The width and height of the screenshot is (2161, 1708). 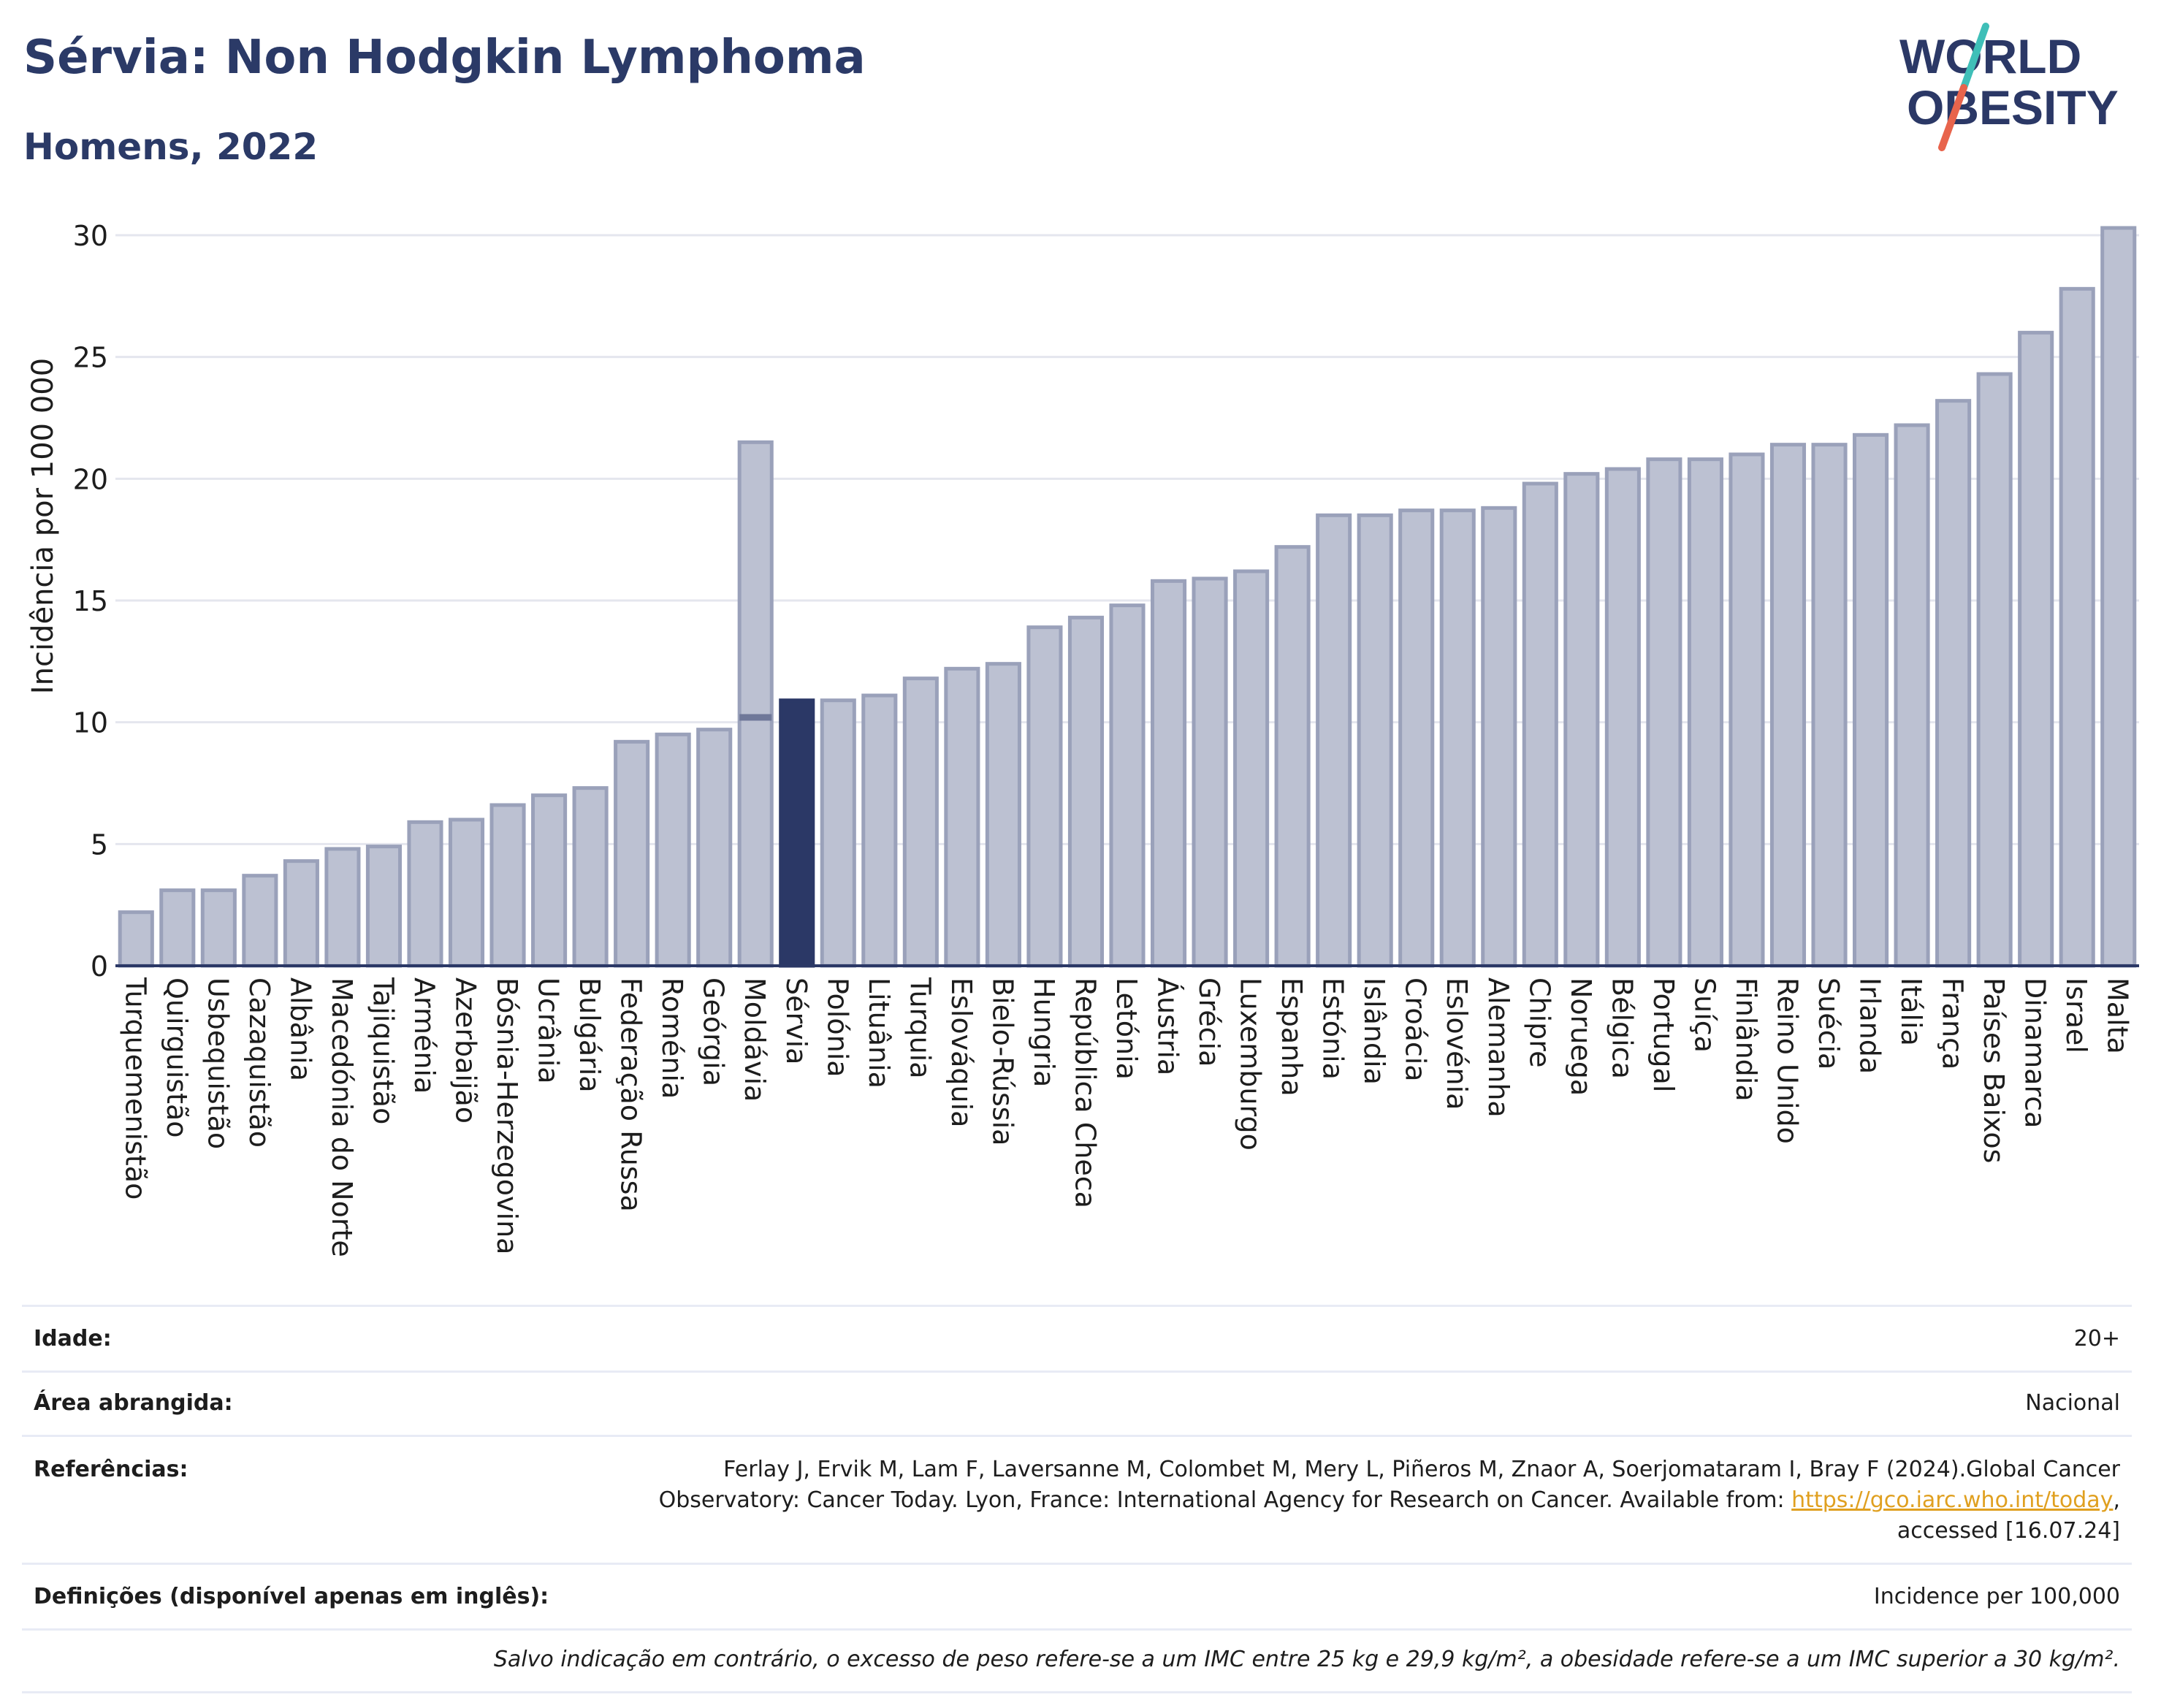 What do you see at coordinates (218, 928) in the screenshot?
I see `bar-usbequist-o` at bounding box center [218, 928].